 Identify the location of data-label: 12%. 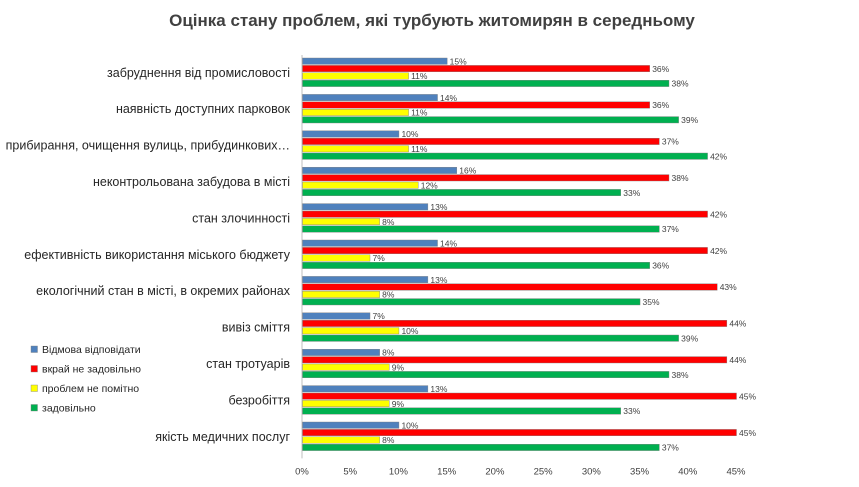
(429, 185).